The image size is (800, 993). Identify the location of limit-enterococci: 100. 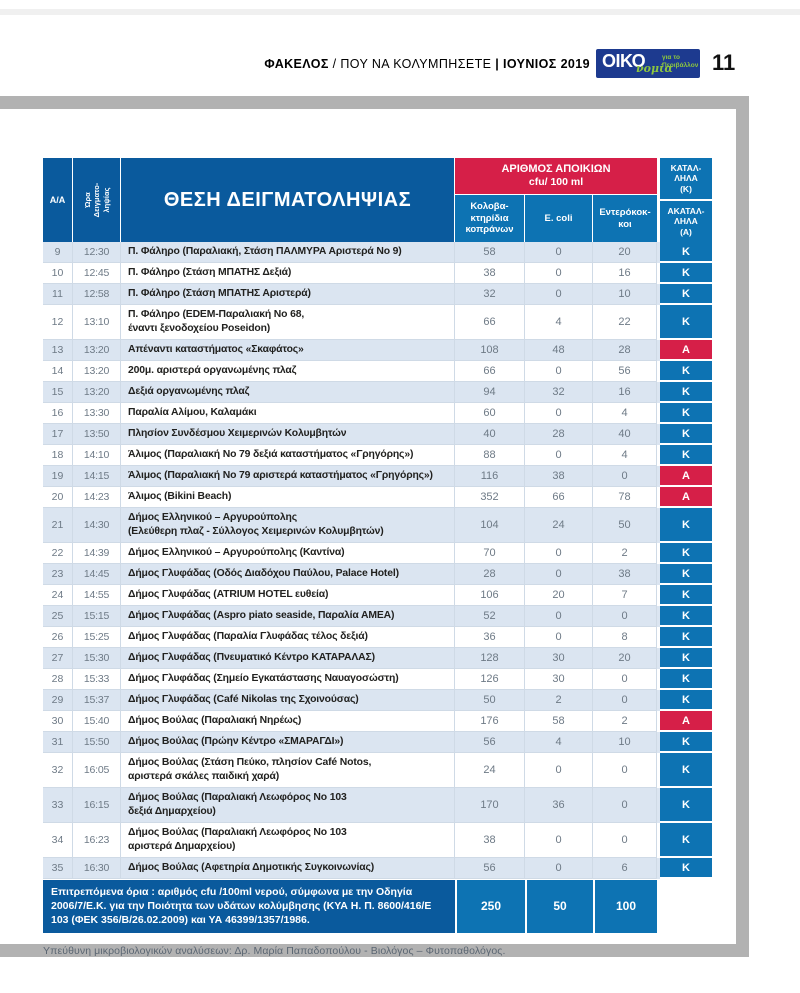
(625, 906).